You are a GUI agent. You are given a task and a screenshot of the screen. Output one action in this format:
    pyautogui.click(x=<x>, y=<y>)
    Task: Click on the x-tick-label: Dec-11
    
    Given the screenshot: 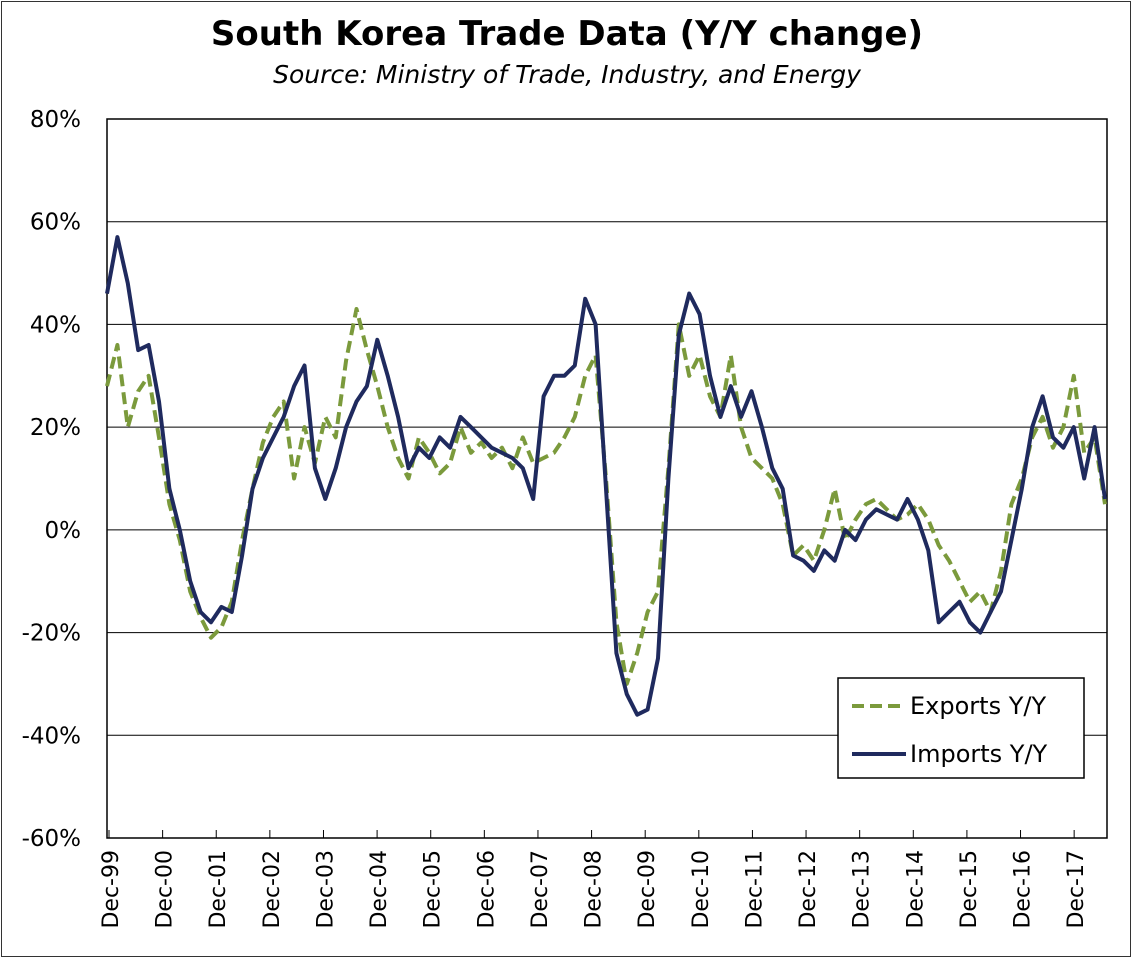 What is the action you would take?
    pyautogui.click(x=754, y=889)
    